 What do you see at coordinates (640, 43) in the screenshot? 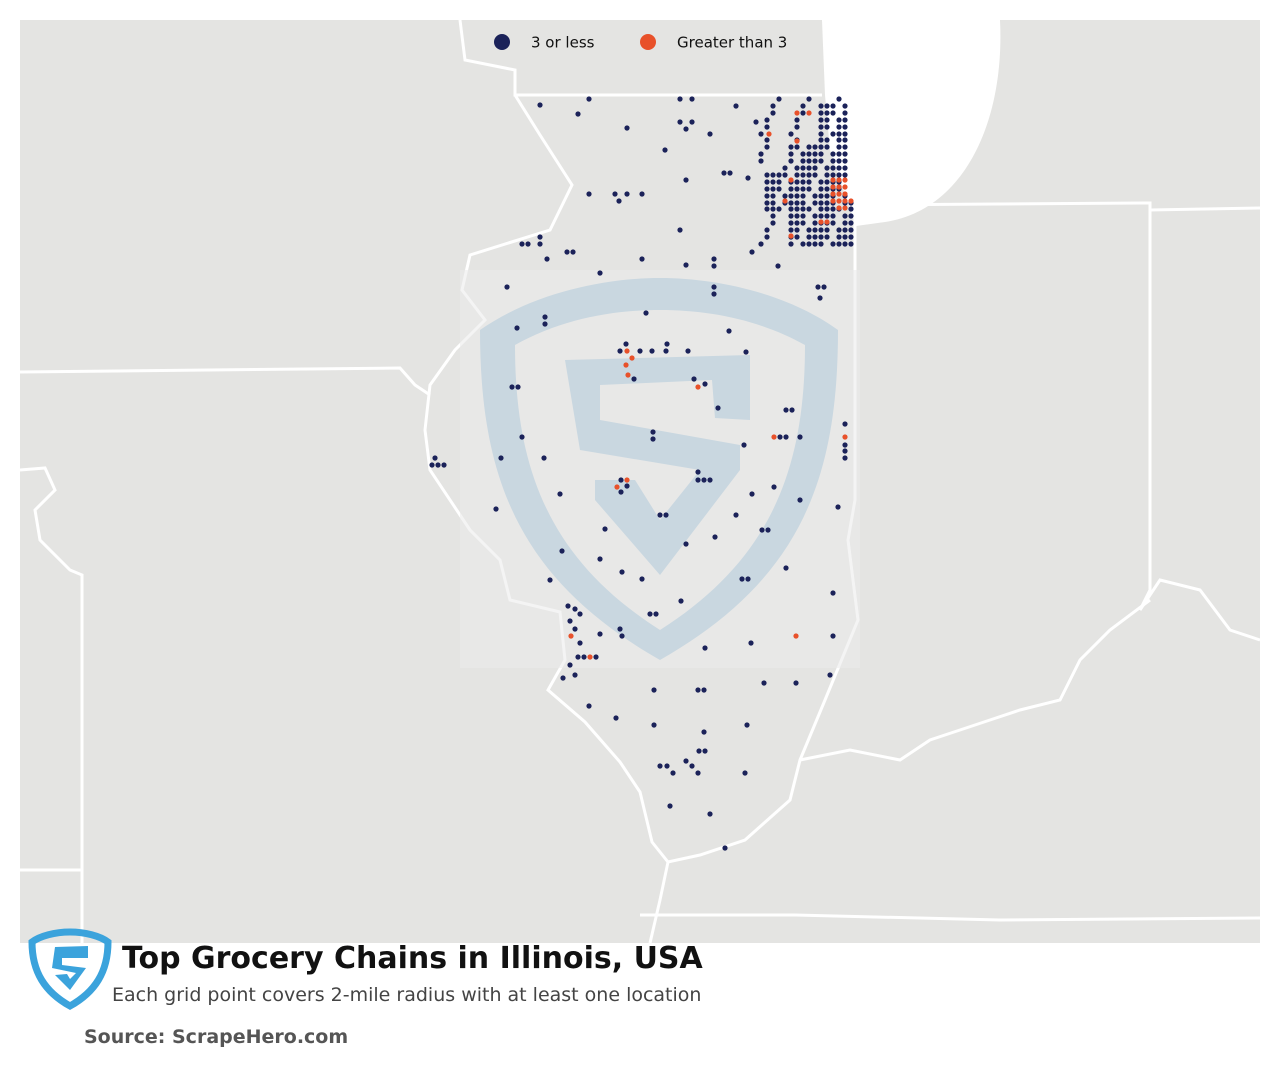
I see `legend: 3 or less Greater than 3` at bounding box center [640, 43].